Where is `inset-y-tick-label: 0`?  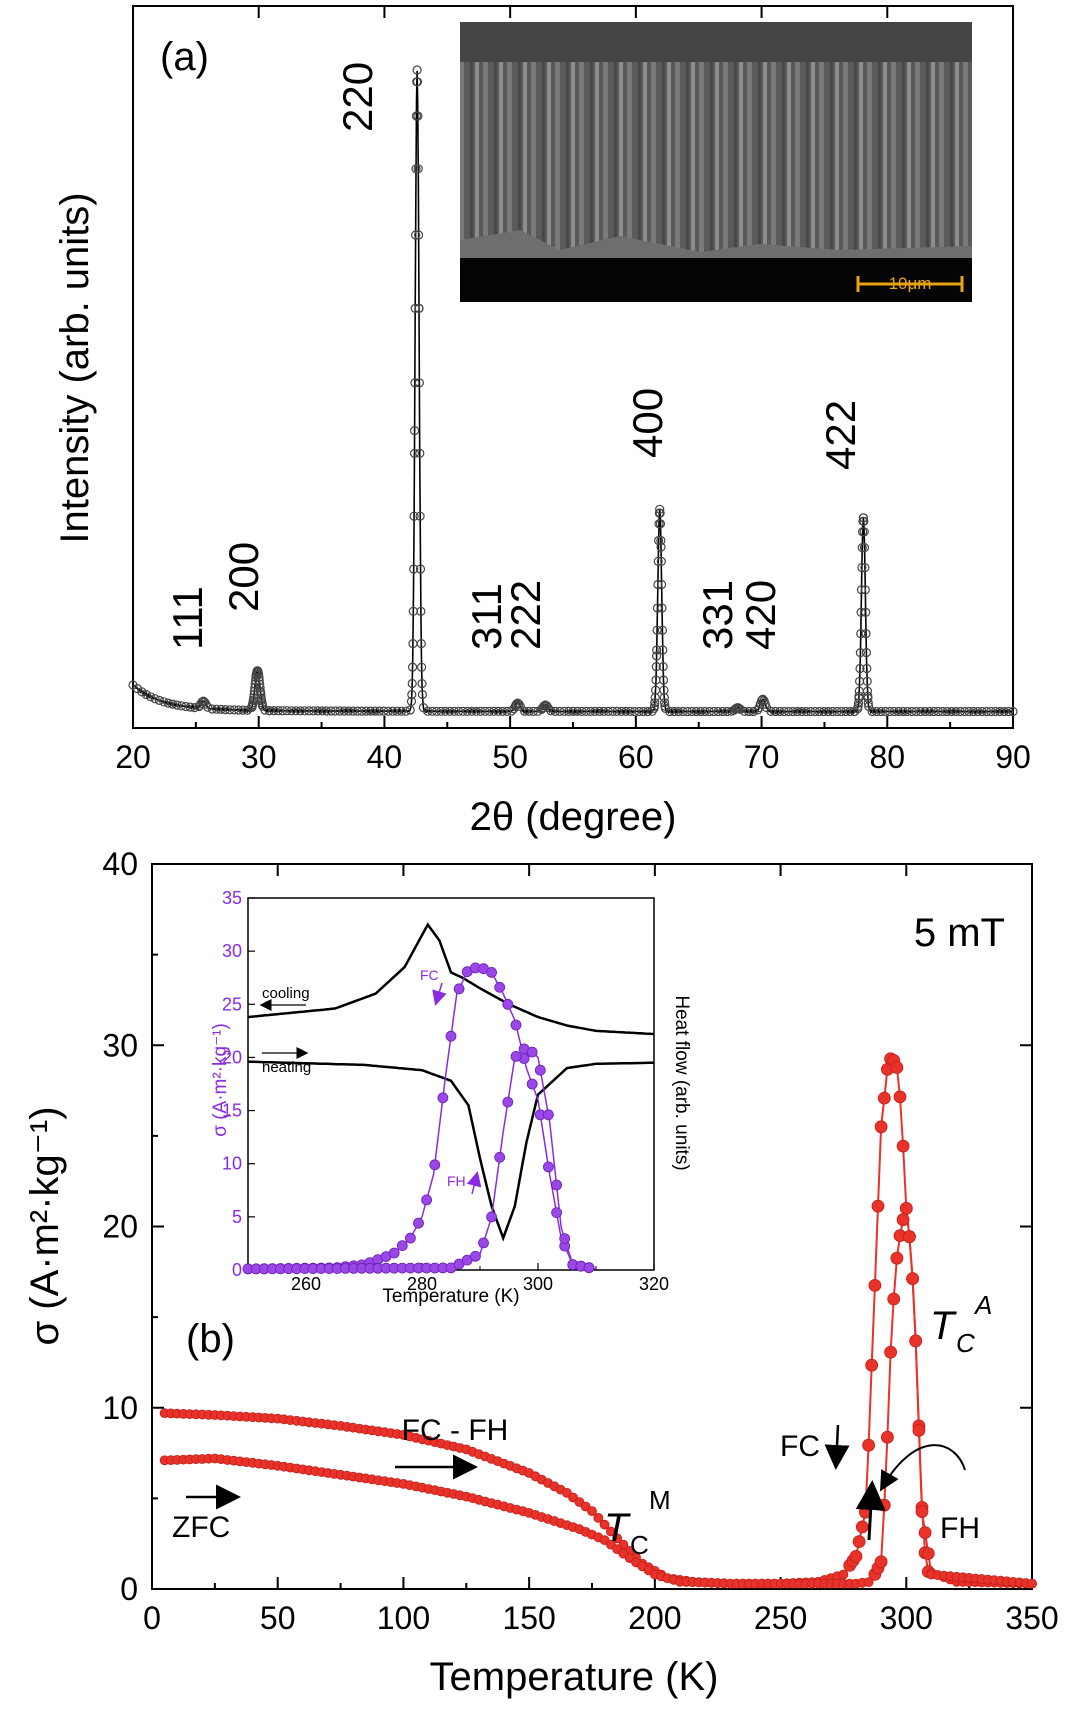 inset-y-tick-label: 0 is located at coordinates (237, 1270).